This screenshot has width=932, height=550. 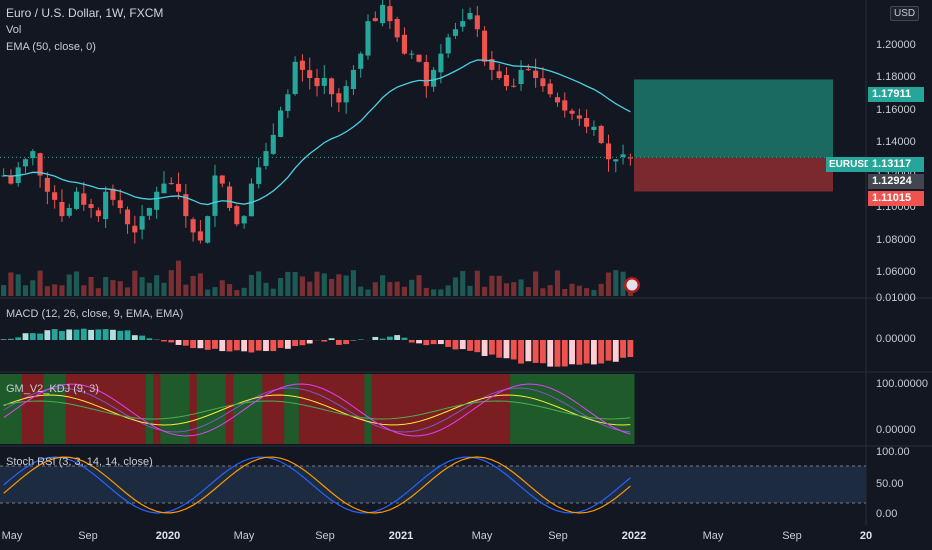 I want to click on price-tick: 1.20000, so click(x=896, y=44).